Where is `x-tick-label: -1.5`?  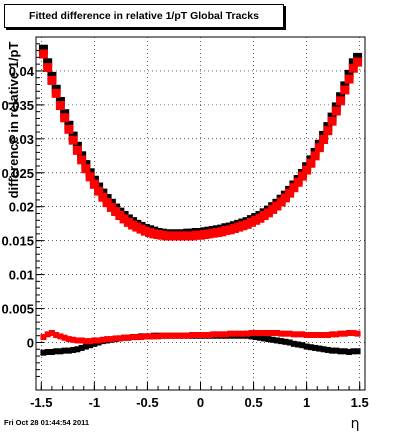
x-tick-label: -1.5 is located at coordinates (41, 402).